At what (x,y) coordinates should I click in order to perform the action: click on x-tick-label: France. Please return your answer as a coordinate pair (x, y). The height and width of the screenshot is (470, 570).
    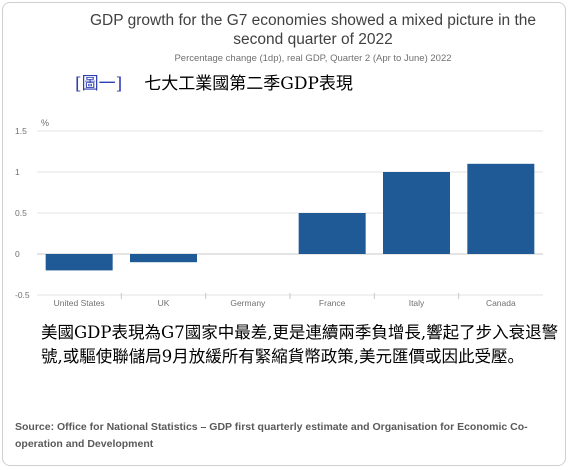
    Looking at the image, I should click on (332, 303).